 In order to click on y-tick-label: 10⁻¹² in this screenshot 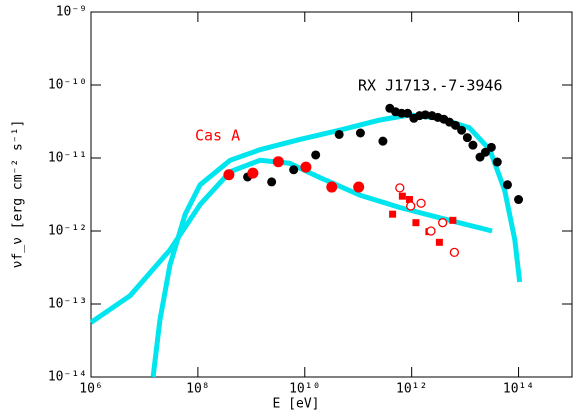, I will do `click(67, 231)`.